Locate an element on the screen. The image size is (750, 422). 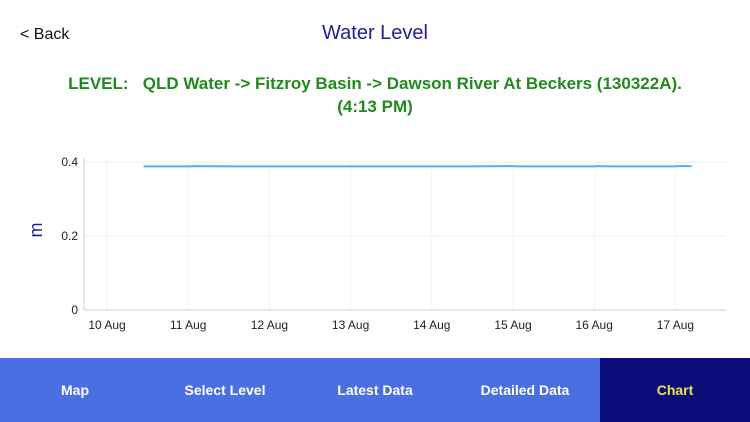
x-tick-label: 11 Aug is located at coordinates (188, 325).